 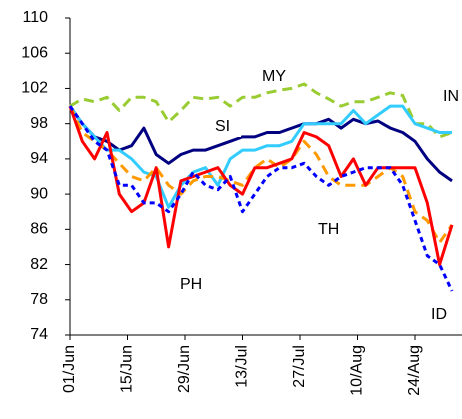 What do you see at coordinates (39, 334) in the screenshot?
I see `y-tick-label: 74` at bounding box center [39, 334].